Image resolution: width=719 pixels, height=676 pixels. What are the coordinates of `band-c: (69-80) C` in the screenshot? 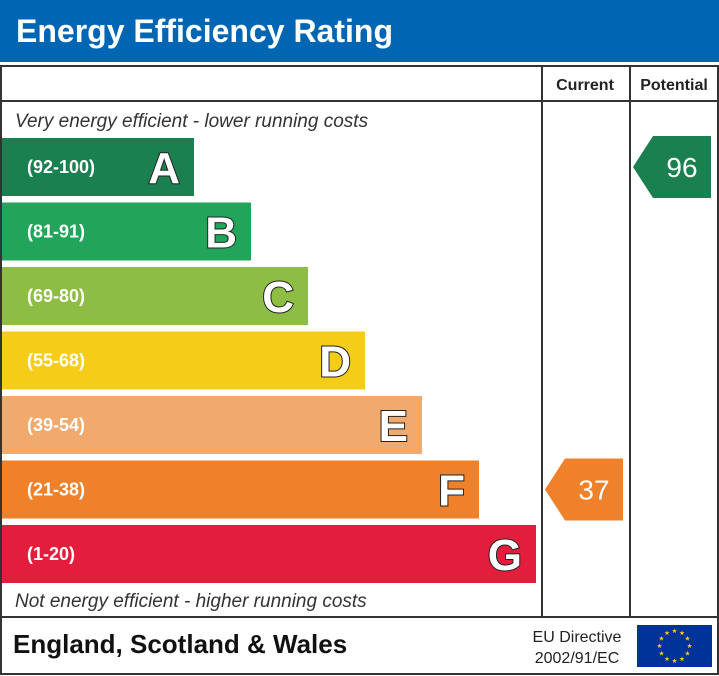 It's located at (155, 296).